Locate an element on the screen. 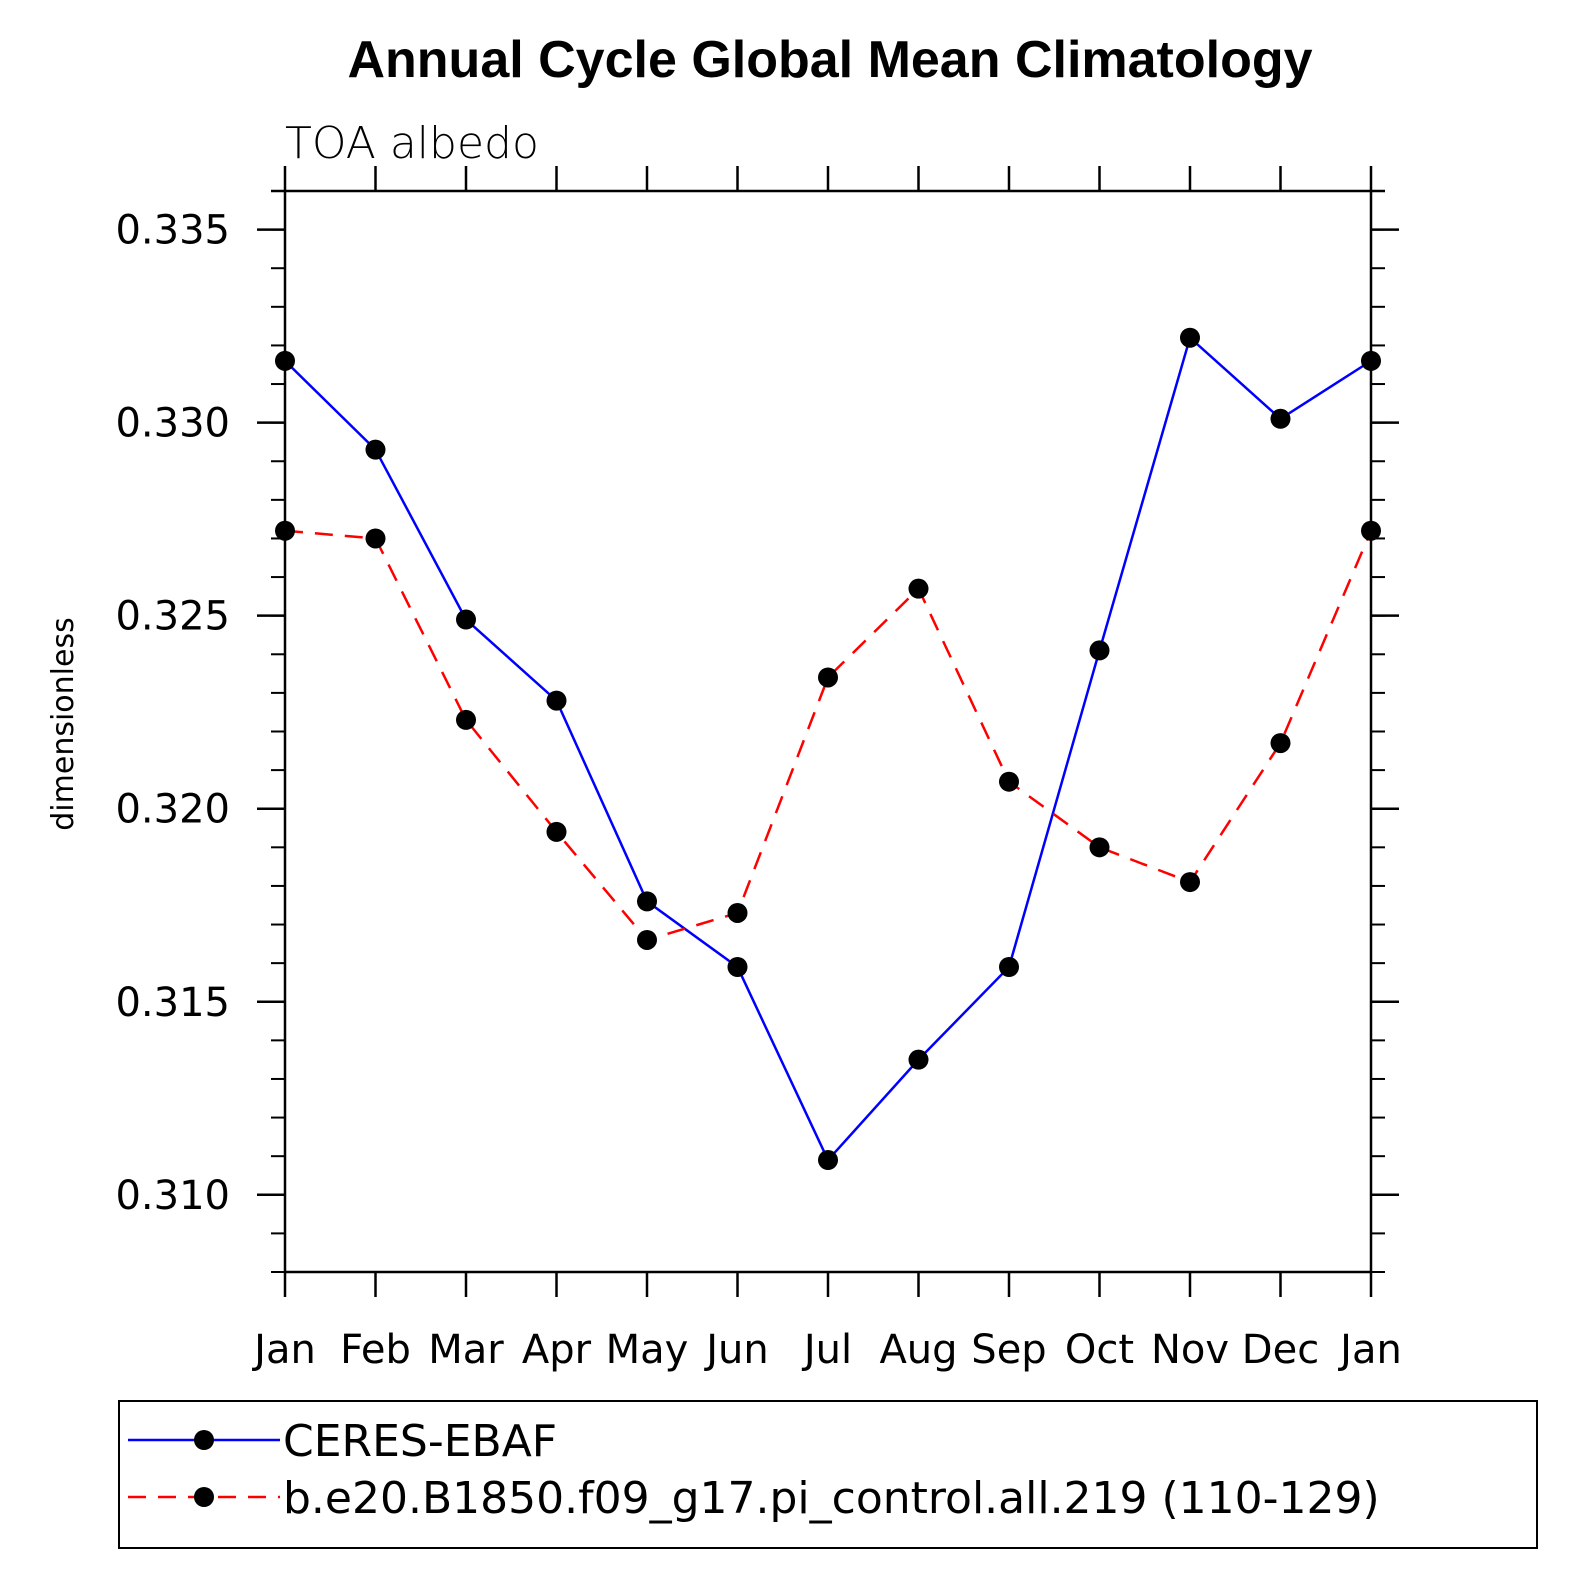 Image resolution: width=1591 pixels, height=1591 pixels. x-tick-label: Jul is located at coordinates (826, 1350).